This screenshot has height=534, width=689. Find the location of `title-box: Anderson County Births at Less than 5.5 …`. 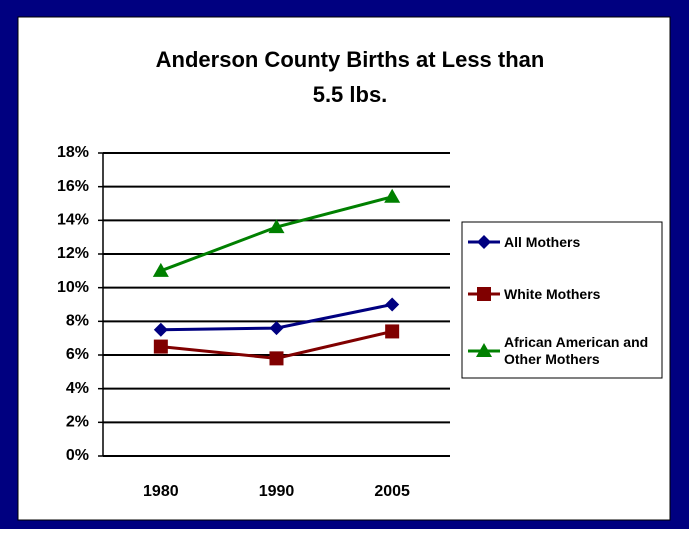

title-box: Anderson County Births at Less than 5.5 … is located at coordinates (350, 77).